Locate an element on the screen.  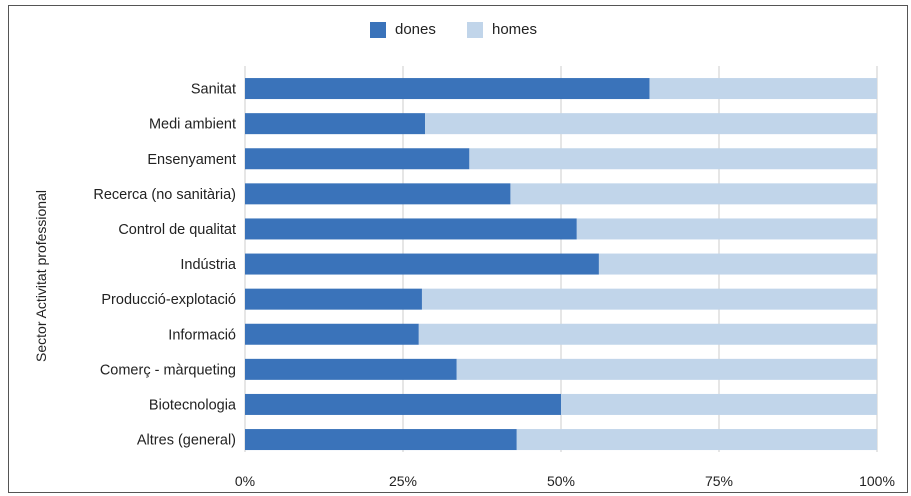
category-label: Informació is located at coordinates (202, 335).